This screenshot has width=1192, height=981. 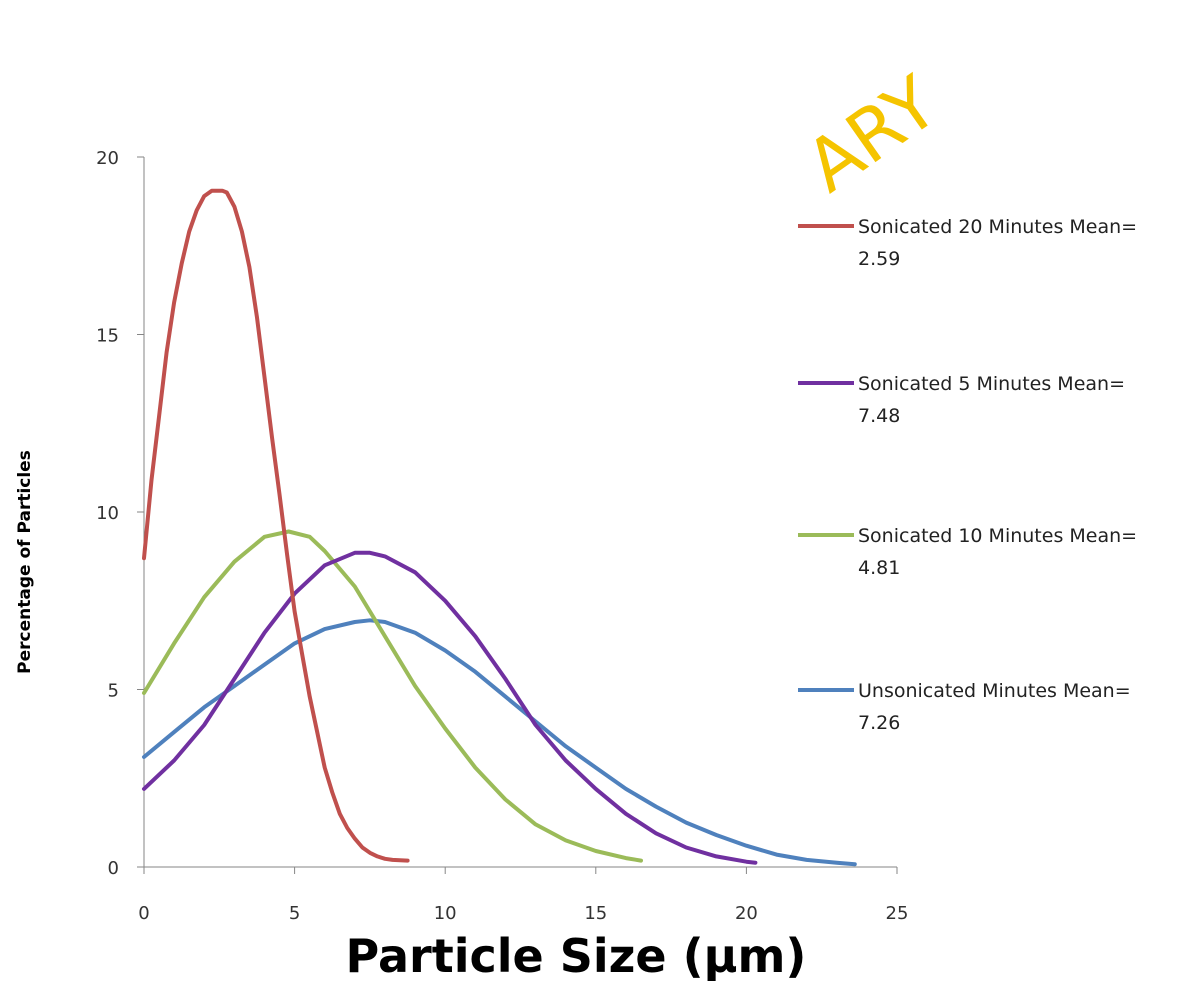 I want to click on y-axis-ticks: 0 5 10 15 20, so click(x=120, y=513).